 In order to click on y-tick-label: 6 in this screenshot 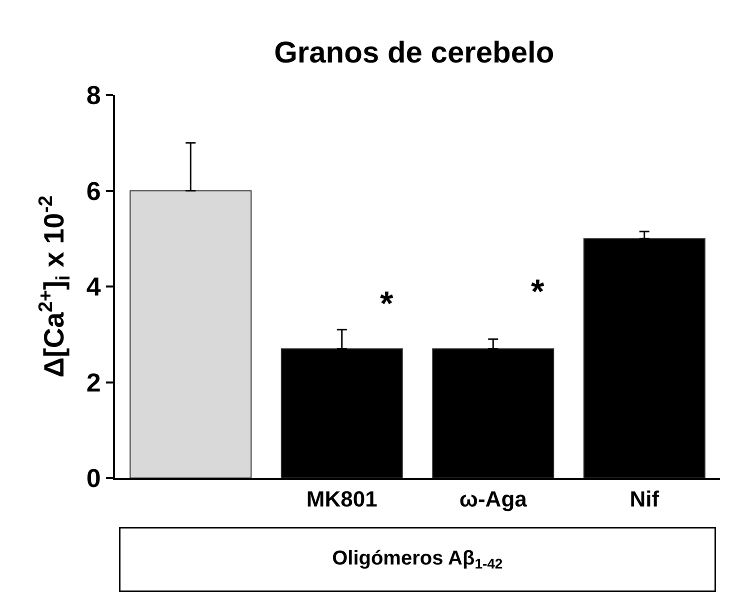, I will do `click(93, 191)`.